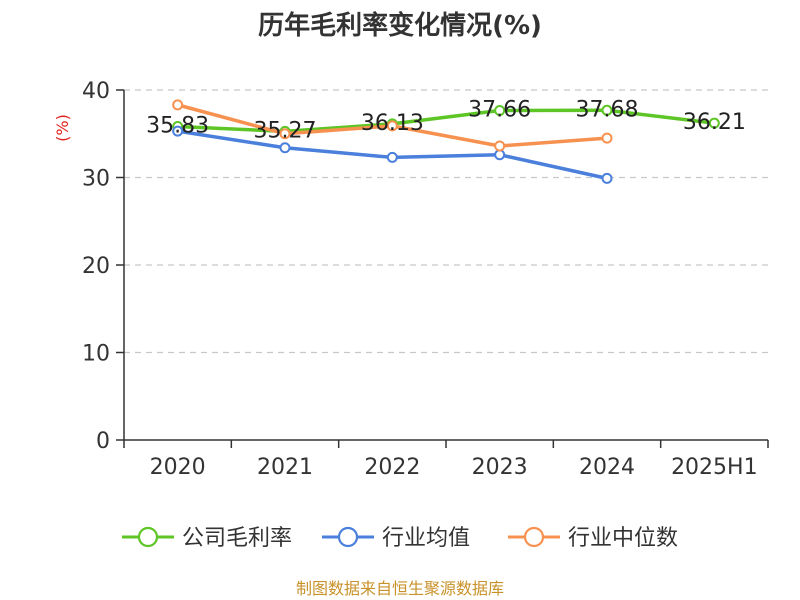 The width and height of the screenshot is (800, 600). I want to click on legend-item-1: 公司毛利率, so click(207, 538).